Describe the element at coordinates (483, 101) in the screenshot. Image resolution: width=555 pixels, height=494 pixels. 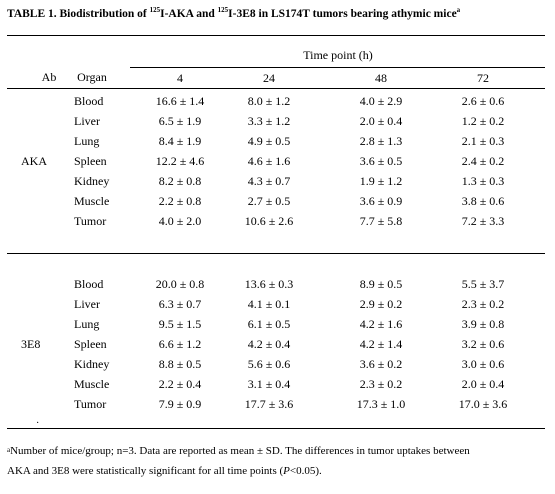
I see `table-cell-value: 2.6 ± 0.6` at that location.